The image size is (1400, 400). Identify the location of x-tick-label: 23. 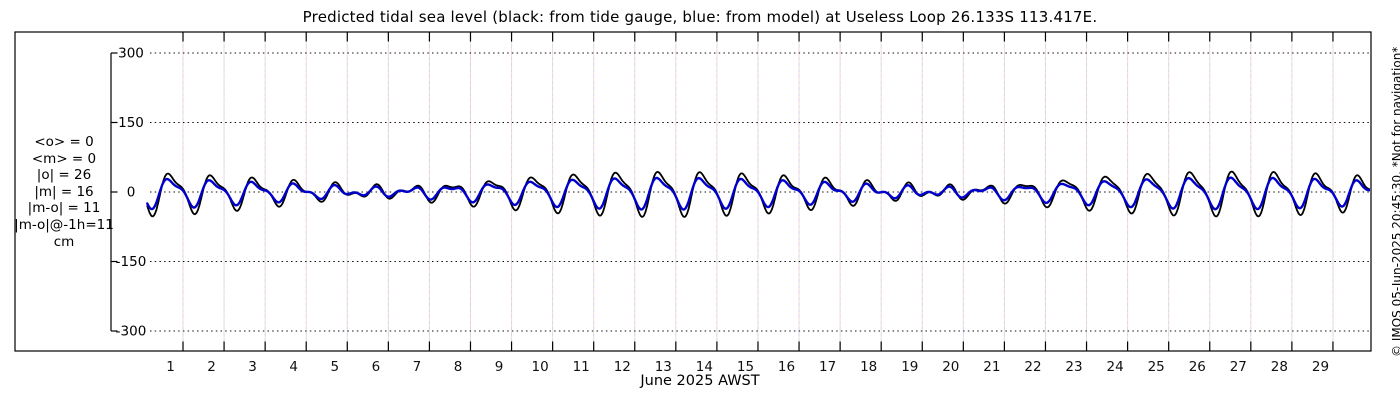
(1073, 367).